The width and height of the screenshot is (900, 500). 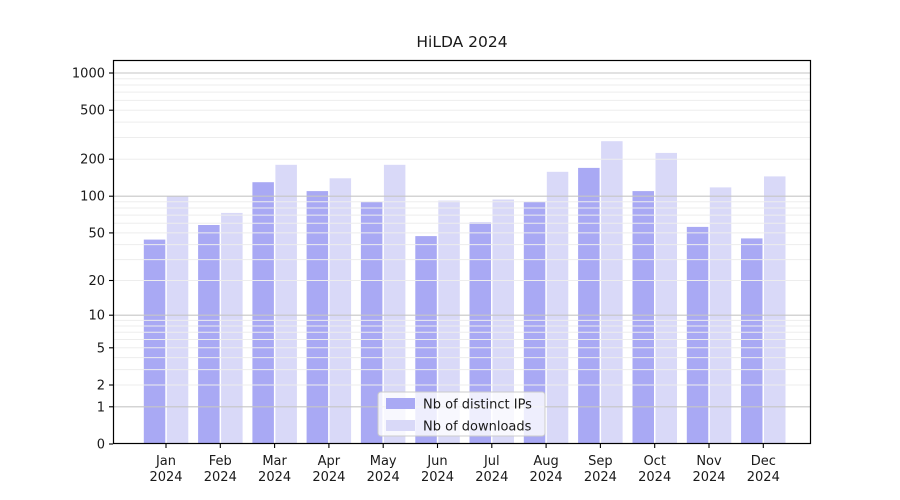 What do you see at coordinates (697, 335) in the screenshot?
I see `bar-ips-nov` at bounding box center [697, 335].